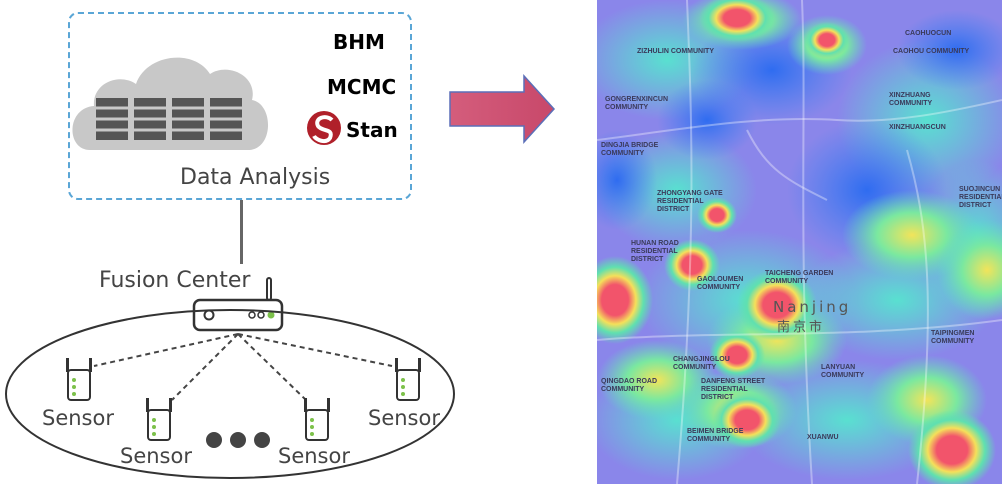 This screenshot has height=484, width=1002. I want to click on router-icon, so click(238, 304).